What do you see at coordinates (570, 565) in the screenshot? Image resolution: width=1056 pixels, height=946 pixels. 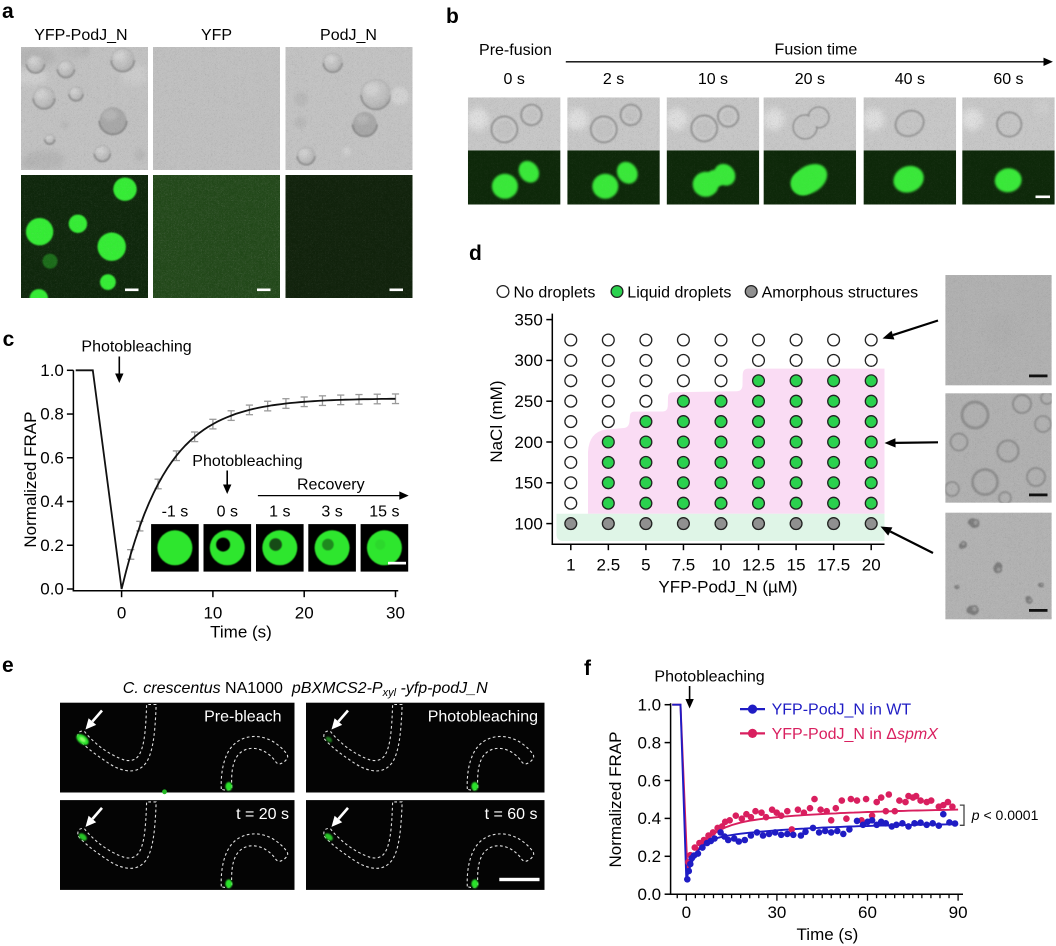 I see `svg-text: 1` at bounding box center [570, 565].